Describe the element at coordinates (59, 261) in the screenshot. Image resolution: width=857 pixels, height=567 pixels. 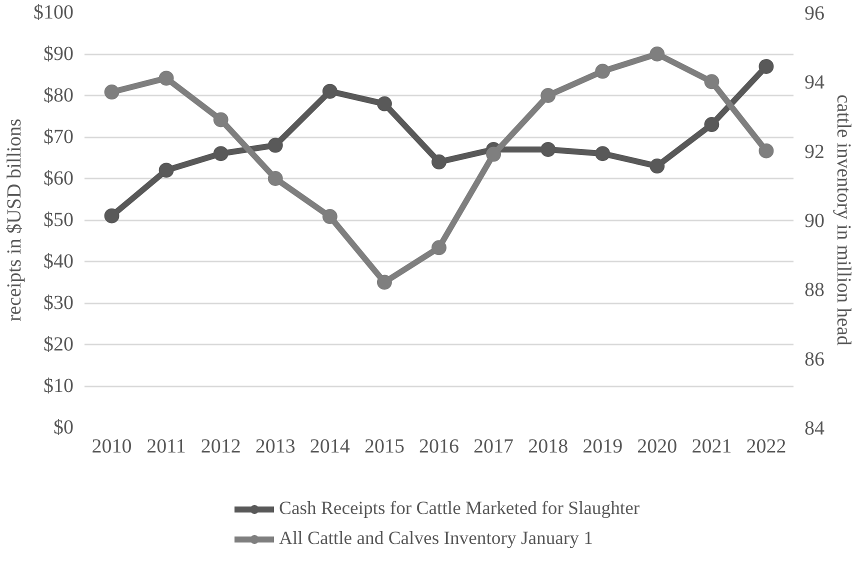
I see `y-tick-label: $40` at that location.